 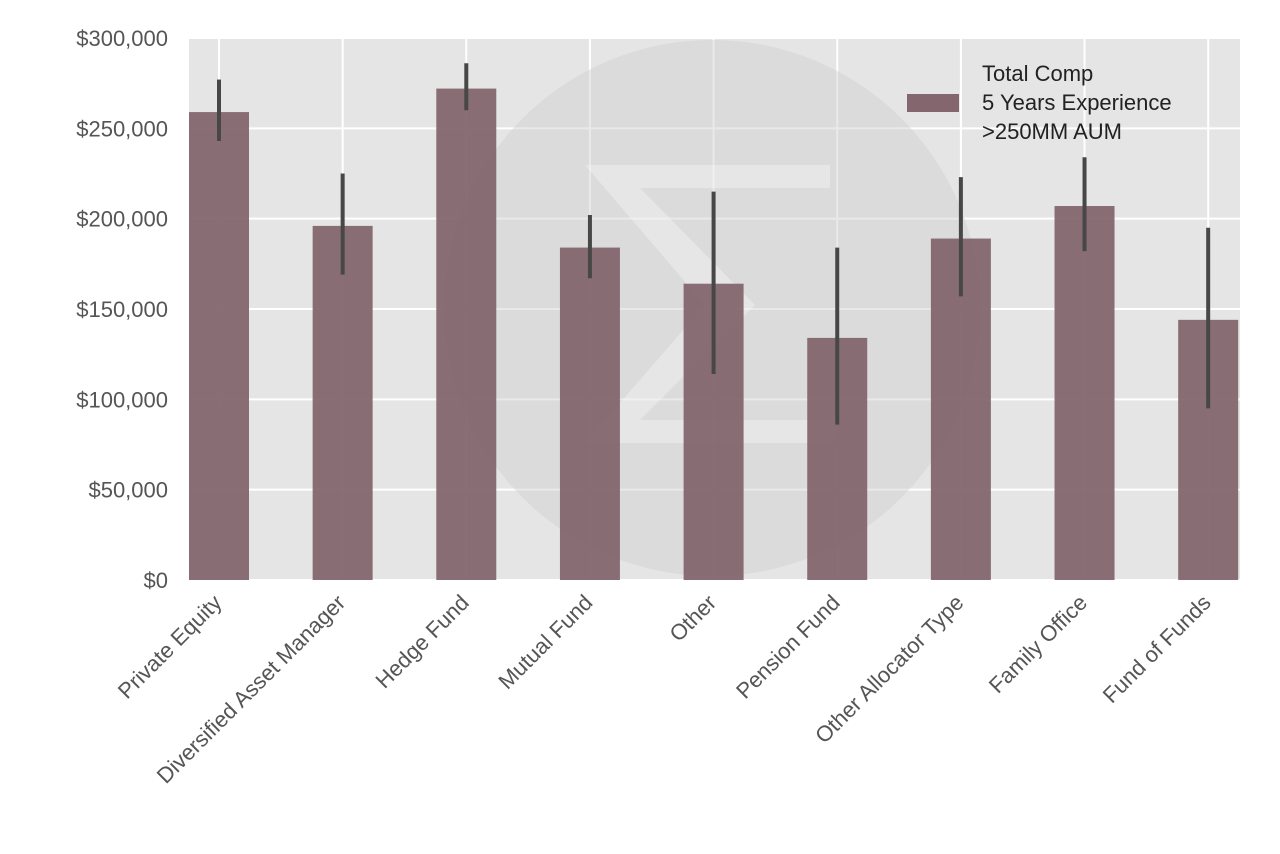 I want to click on legend-series-name: Total Comp 5 Years Experience >250MM AUM, so click(x=1077, y=102).